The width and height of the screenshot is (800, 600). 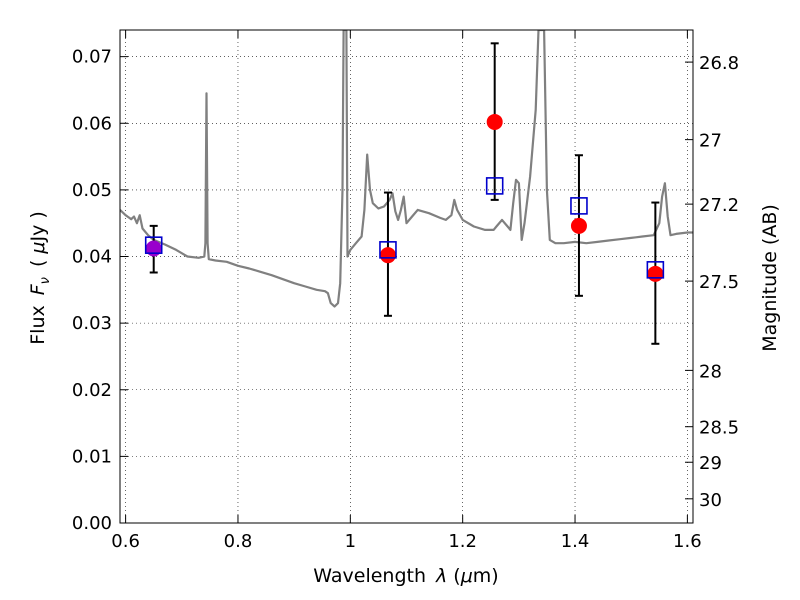 What do you see at coordinates (710, 463) in the screenshot?
I see `right-tick-label: 29` at bounding box center [710, 463].